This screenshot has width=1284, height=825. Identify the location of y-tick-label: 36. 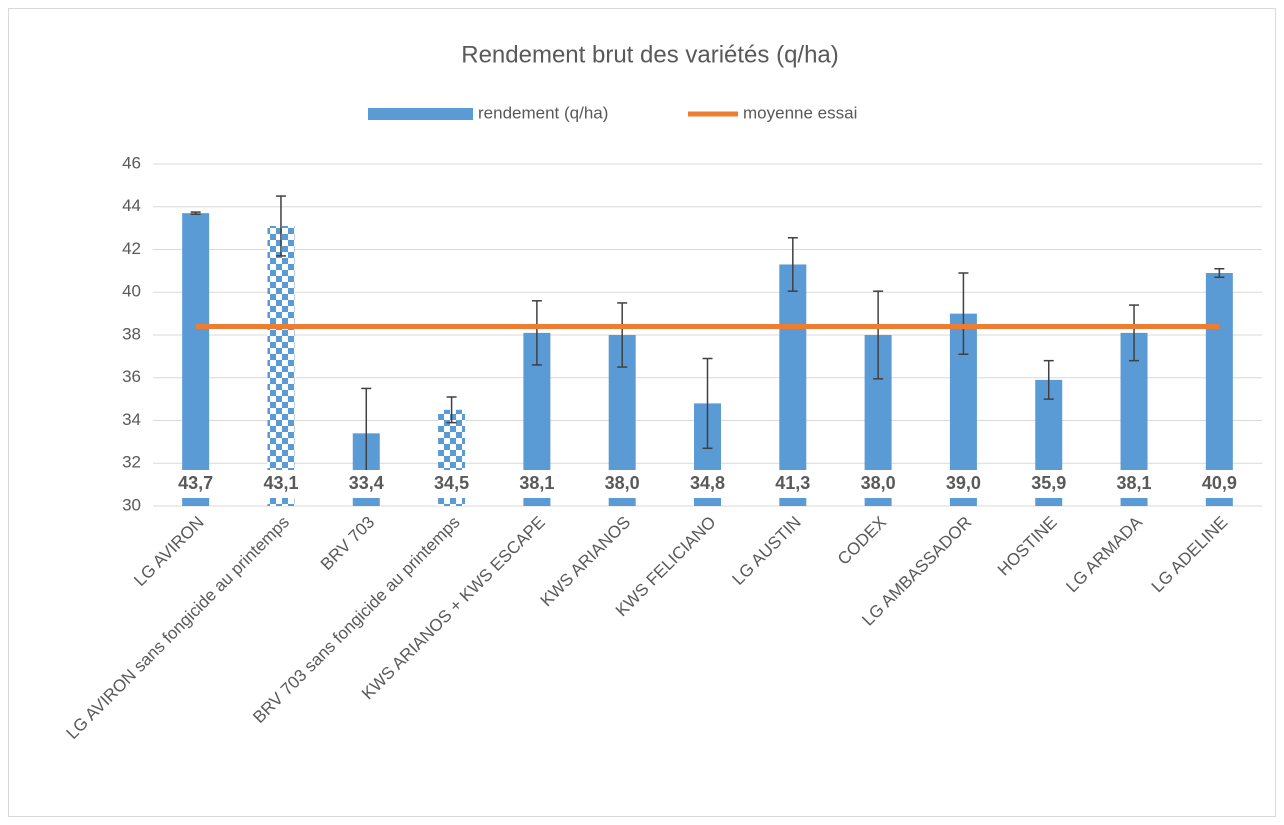
(131, 376).